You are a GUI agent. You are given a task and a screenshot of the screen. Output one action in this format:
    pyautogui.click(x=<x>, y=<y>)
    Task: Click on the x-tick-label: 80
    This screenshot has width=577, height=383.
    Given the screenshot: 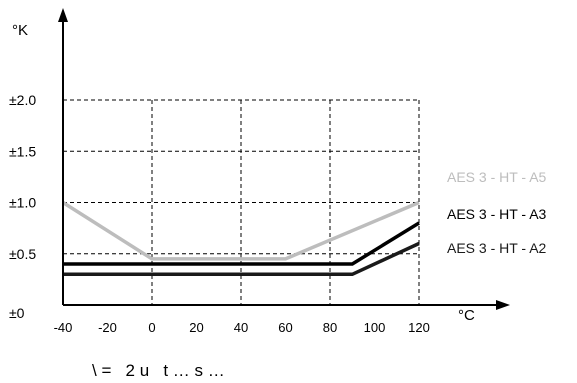 What is the action you would take?
    pyautogui.click(x=330, y=327)
    